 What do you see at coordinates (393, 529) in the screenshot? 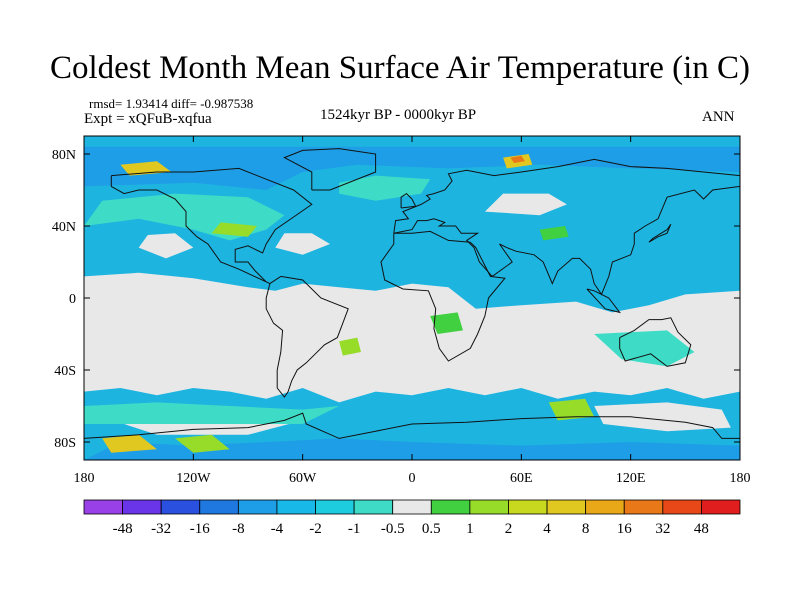
I see `colorbar-label: -0.5` at bounding box center [393, 529].